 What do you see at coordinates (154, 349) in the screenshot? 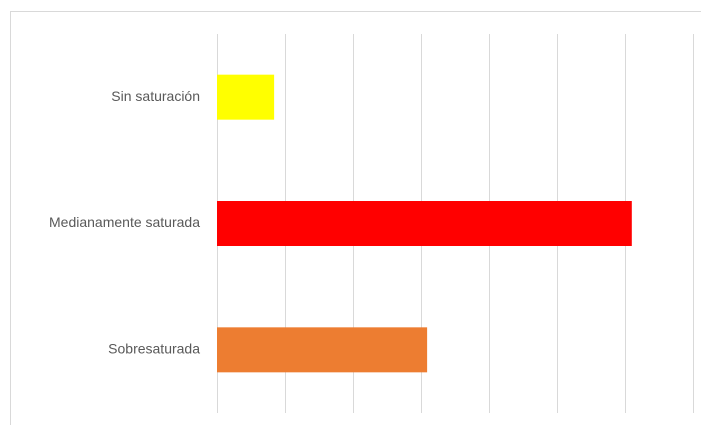
I see `y-tick-label: Sobresaturada` at bounding box center [154, 349].